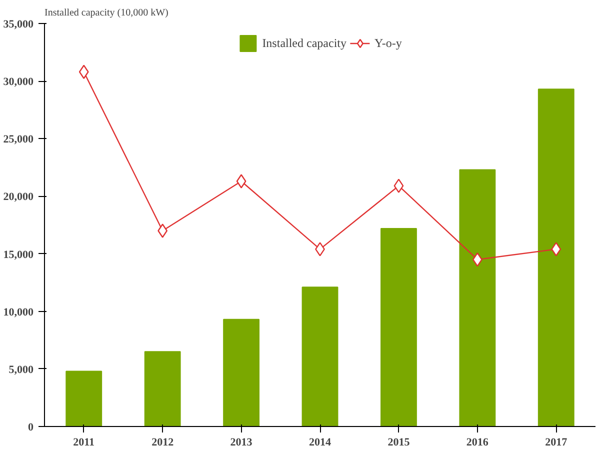  I want to click on legend-label: Y-o-y, so click(388, 43).